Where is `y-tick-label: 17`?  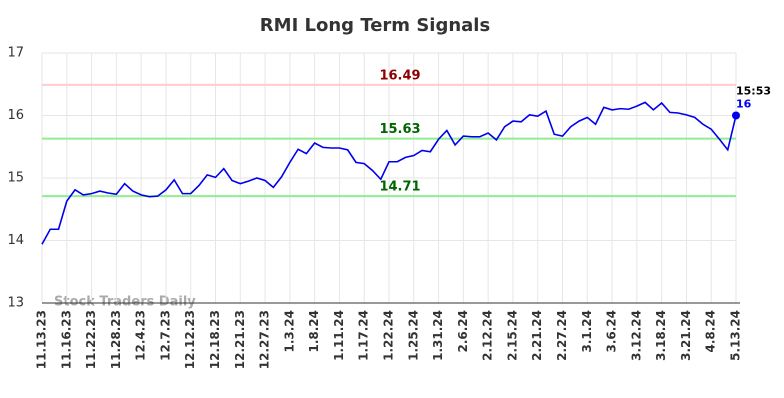 y-tick-label: 17 is located at coordinates (15, 53).